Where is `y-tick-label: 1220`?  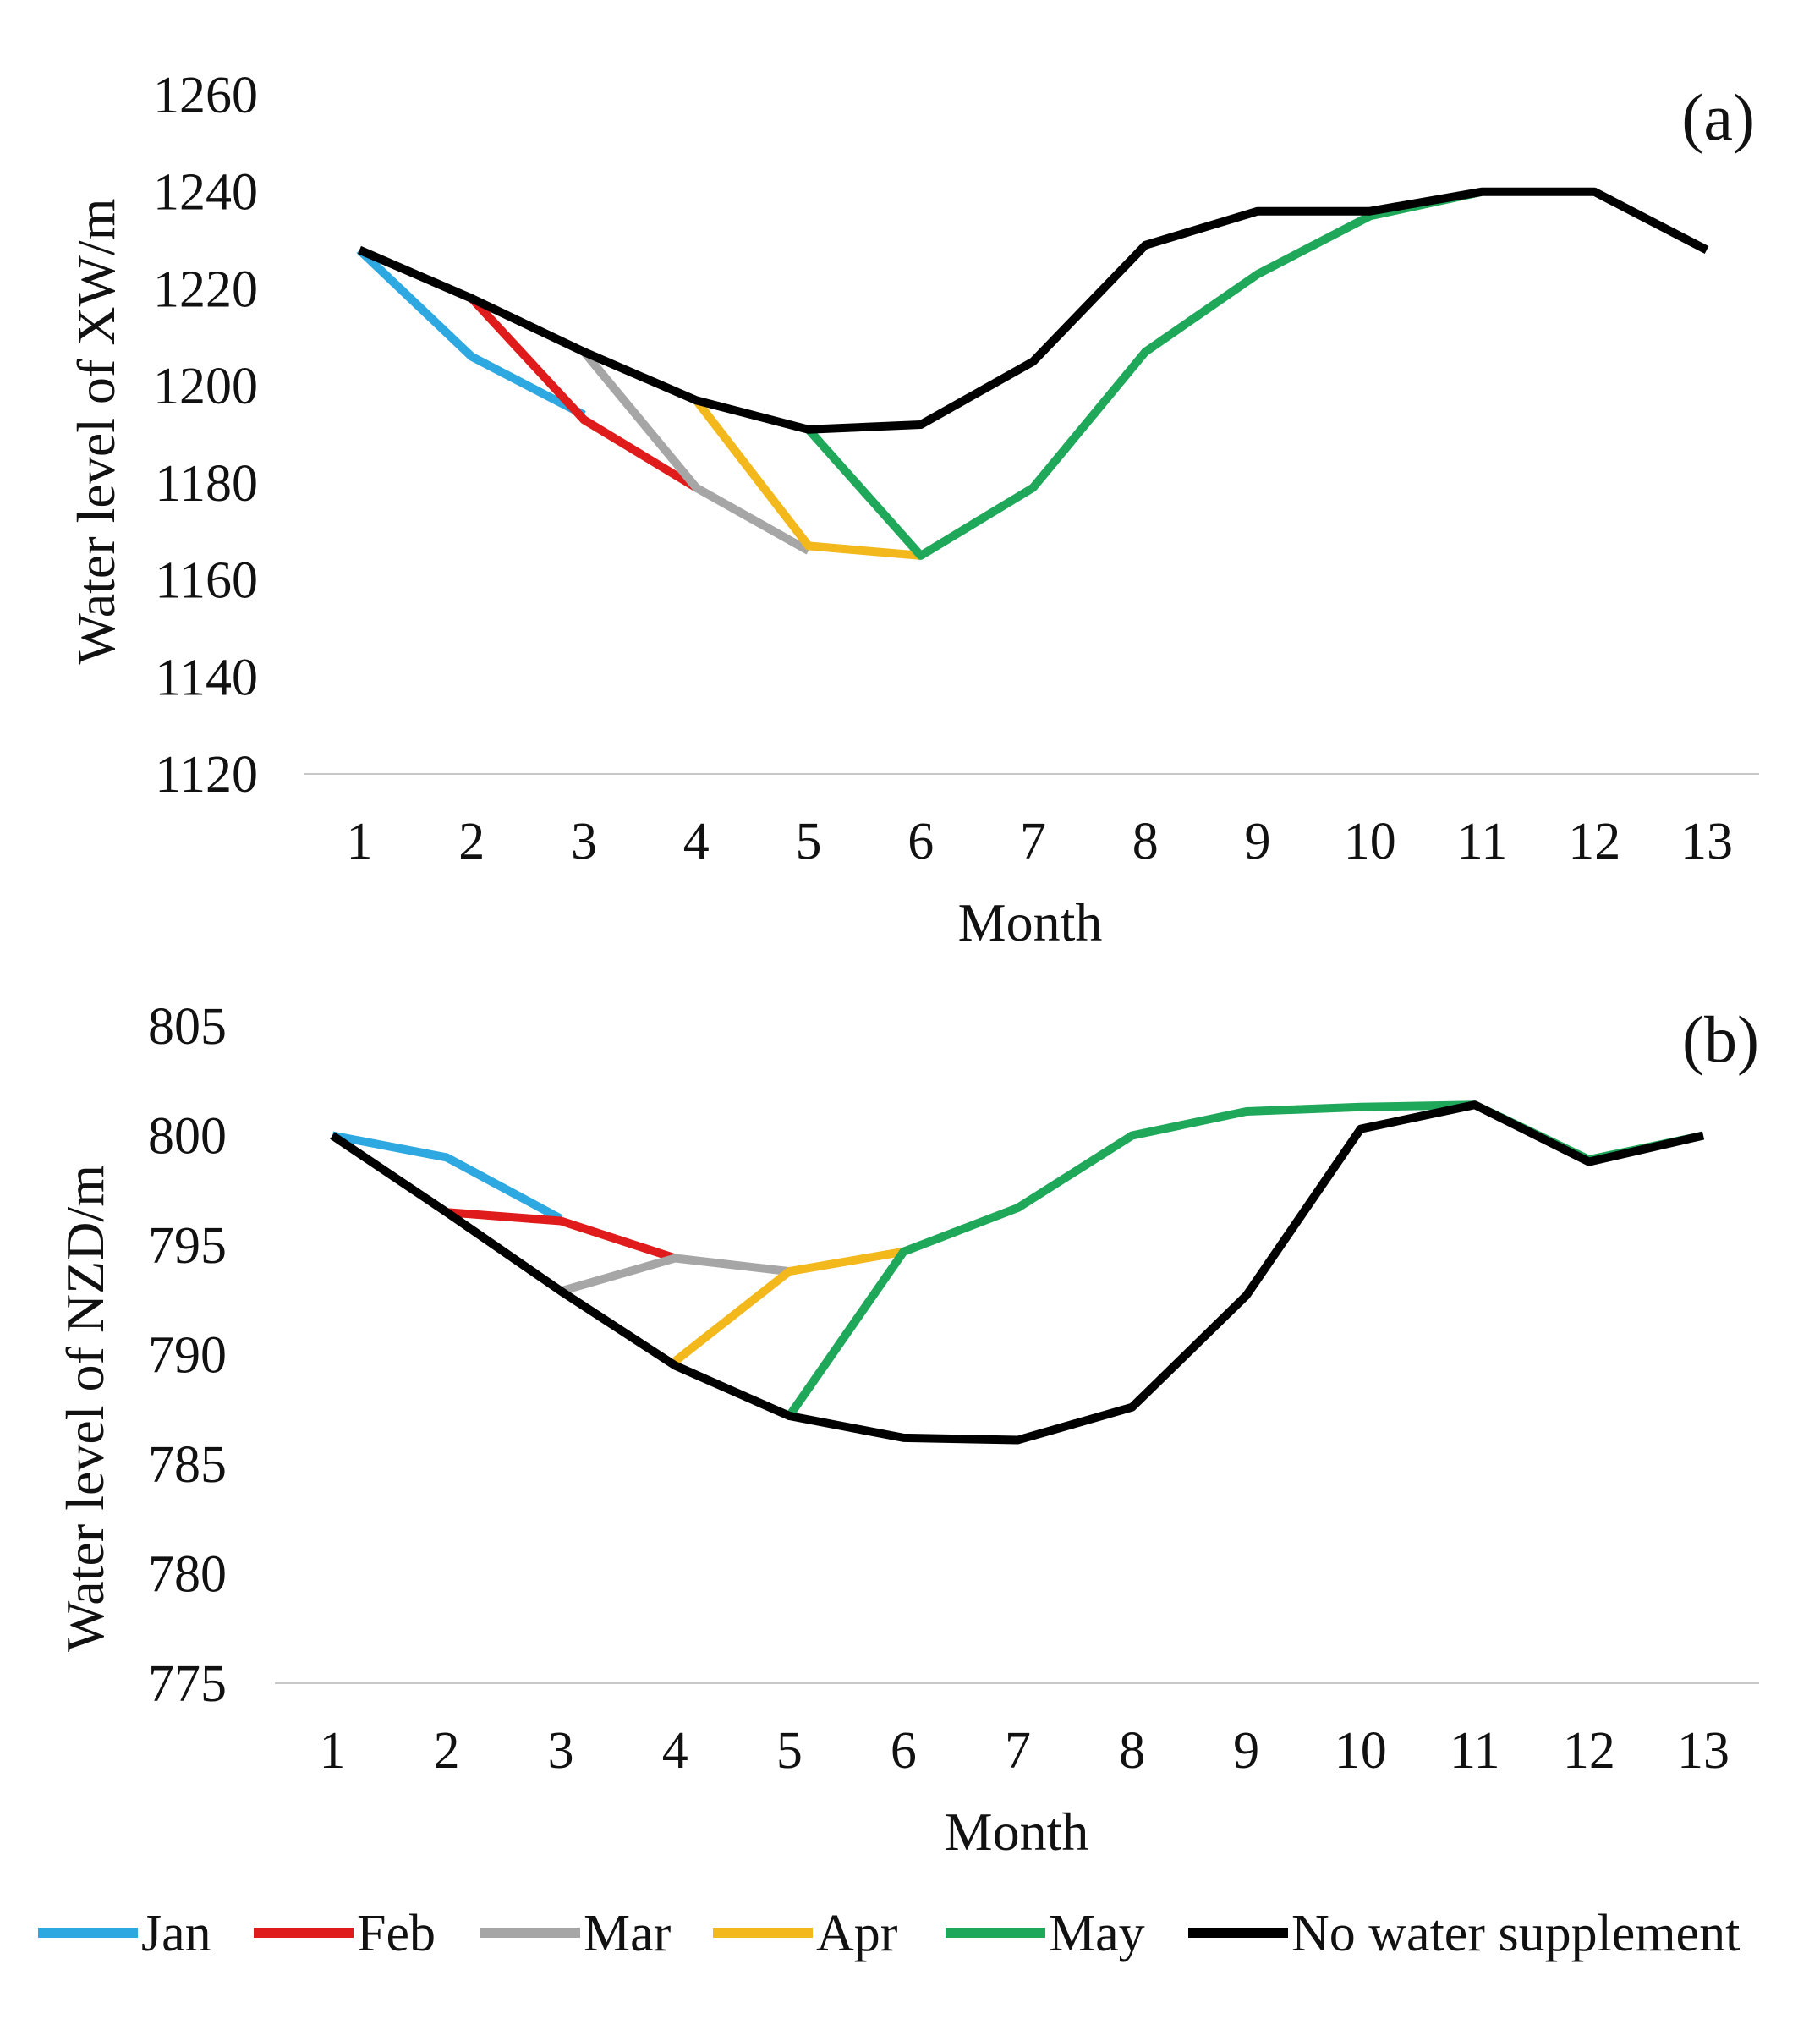
y-tick-label: 1220 is located at coordinates (205, 289).